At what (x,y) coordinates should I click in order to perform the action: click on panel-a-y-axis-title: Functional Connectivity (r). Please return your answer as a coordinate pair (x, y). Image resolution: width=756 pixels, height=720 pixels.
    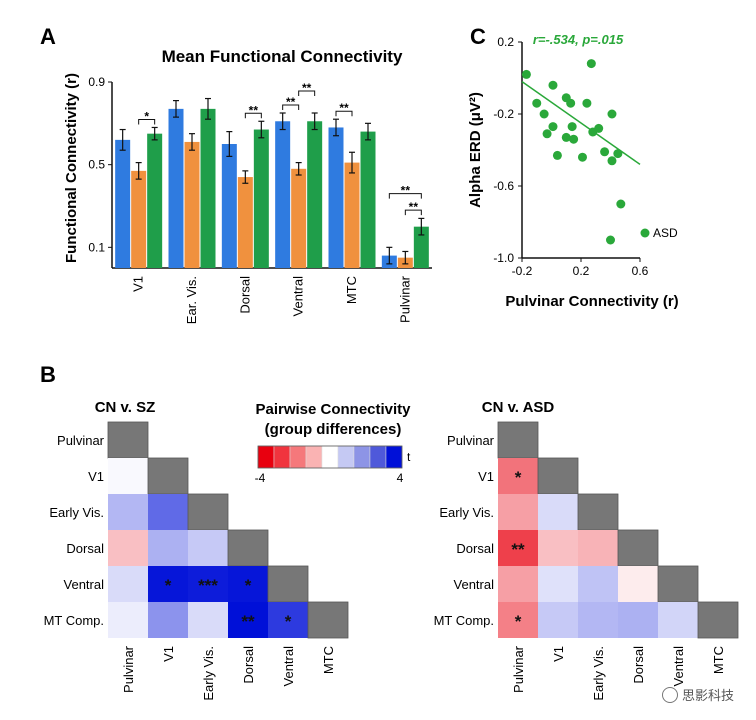
    Looking at the image, I should click on (71, 168).